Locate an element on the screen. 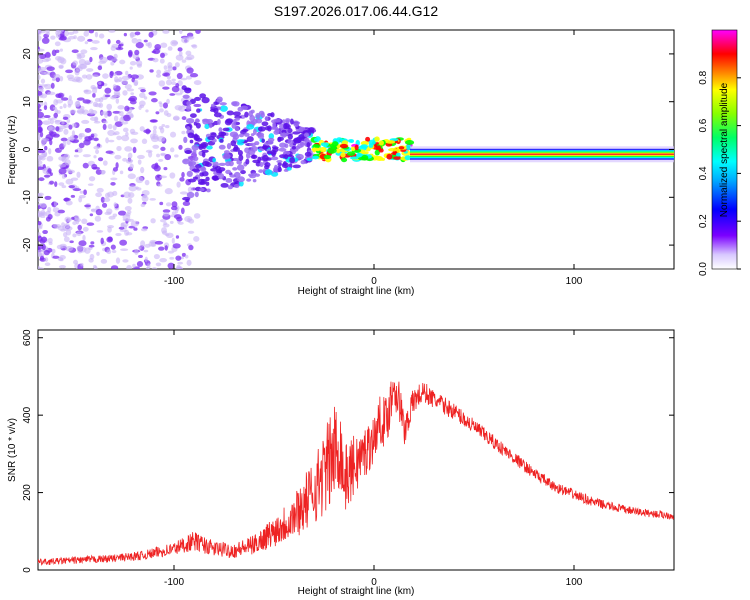  spec-ytick-label: 0 is located at coordinates (27, 149).